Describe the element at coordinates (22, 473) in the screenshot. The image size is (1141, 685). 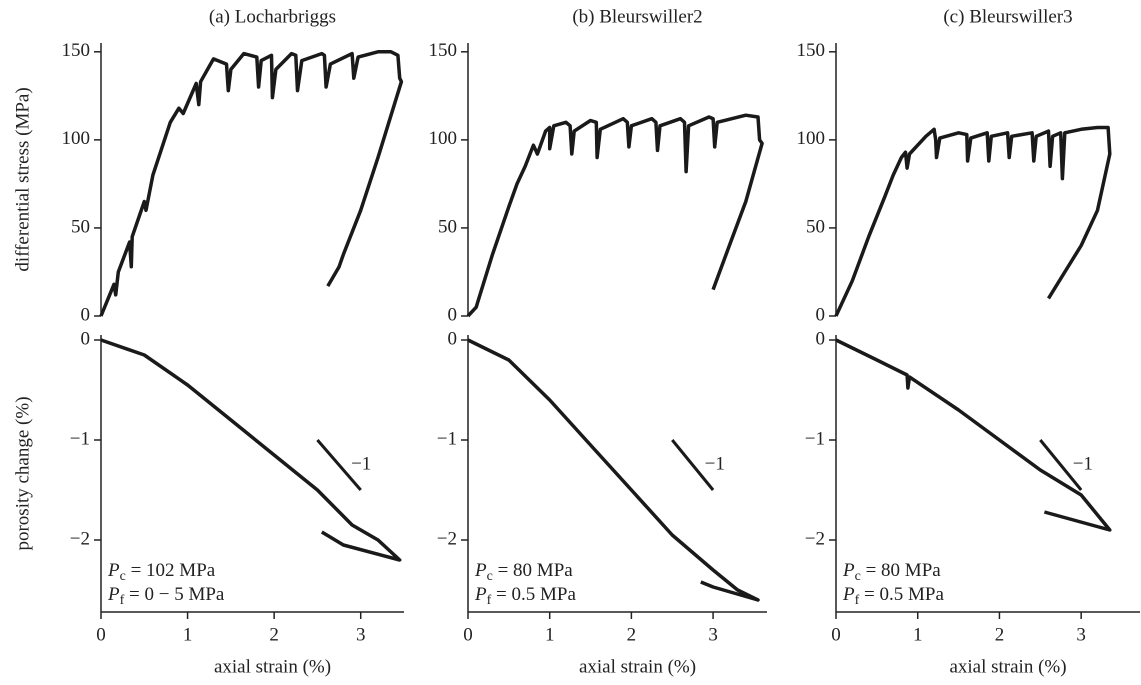
I see `y-axis-label: porosity change (%)` at that location.